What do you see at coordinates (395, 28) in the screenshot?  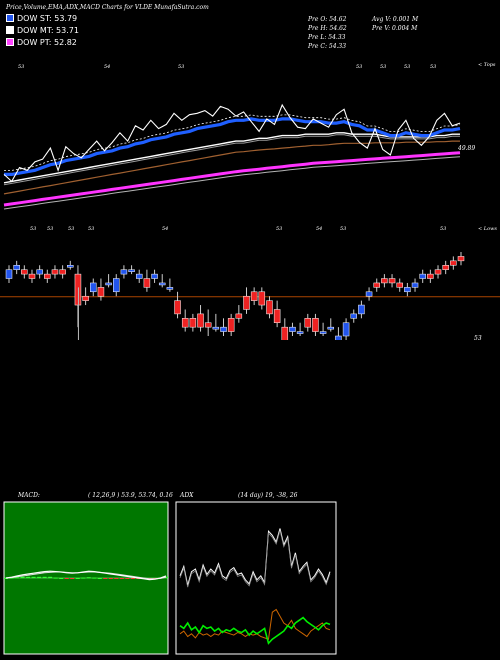 I see `stat-prev-volume: Pre V: 0.004 M` at bounding box center [395, 28].